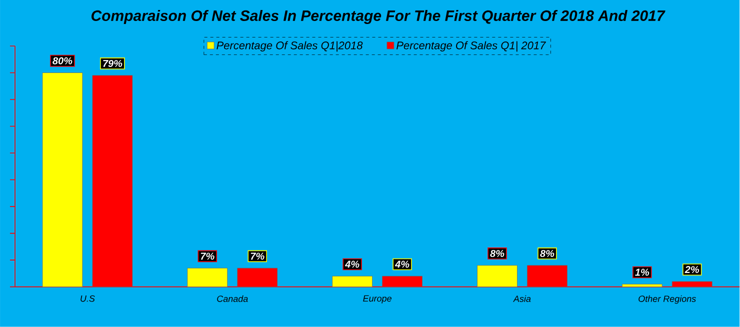 Image resolution: width=740 pixels, height=327 pixels. I want to click on x-tick-label: Asia, so click(522, 298).